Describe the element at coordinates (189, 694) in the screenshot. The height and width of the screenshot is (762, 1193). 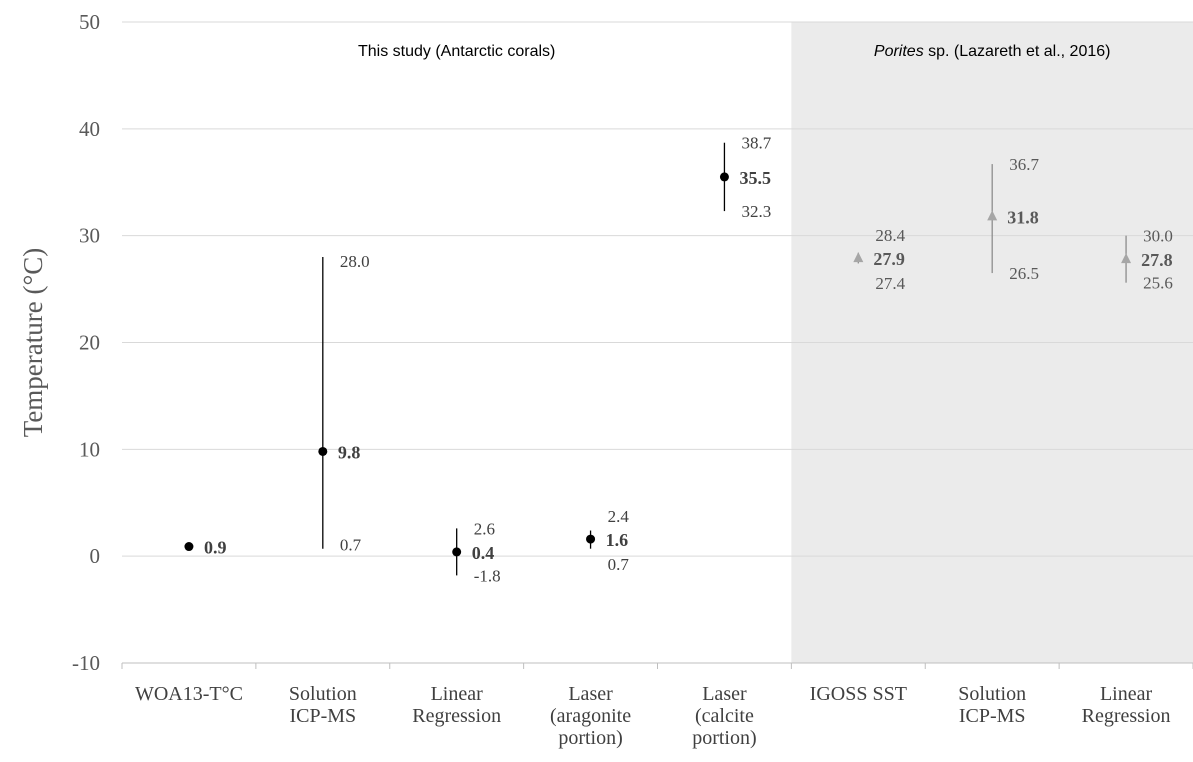
I see `x-category-label: WOA13-T°C` at that location.